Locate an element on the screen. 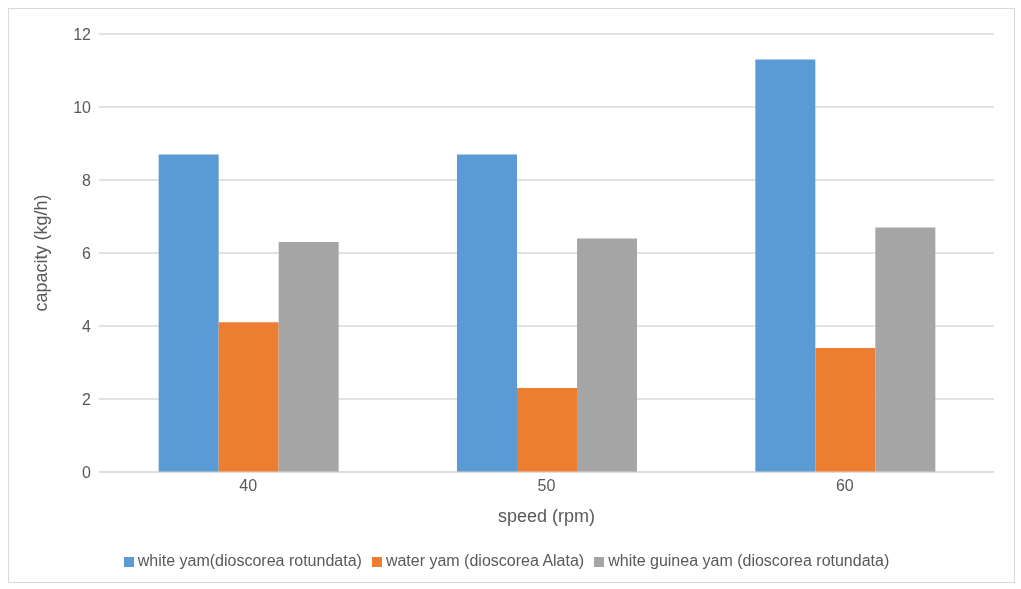 This screenshot has width=1021, height=589. y-tick-label: 12 is located at coordinates (82, 34).